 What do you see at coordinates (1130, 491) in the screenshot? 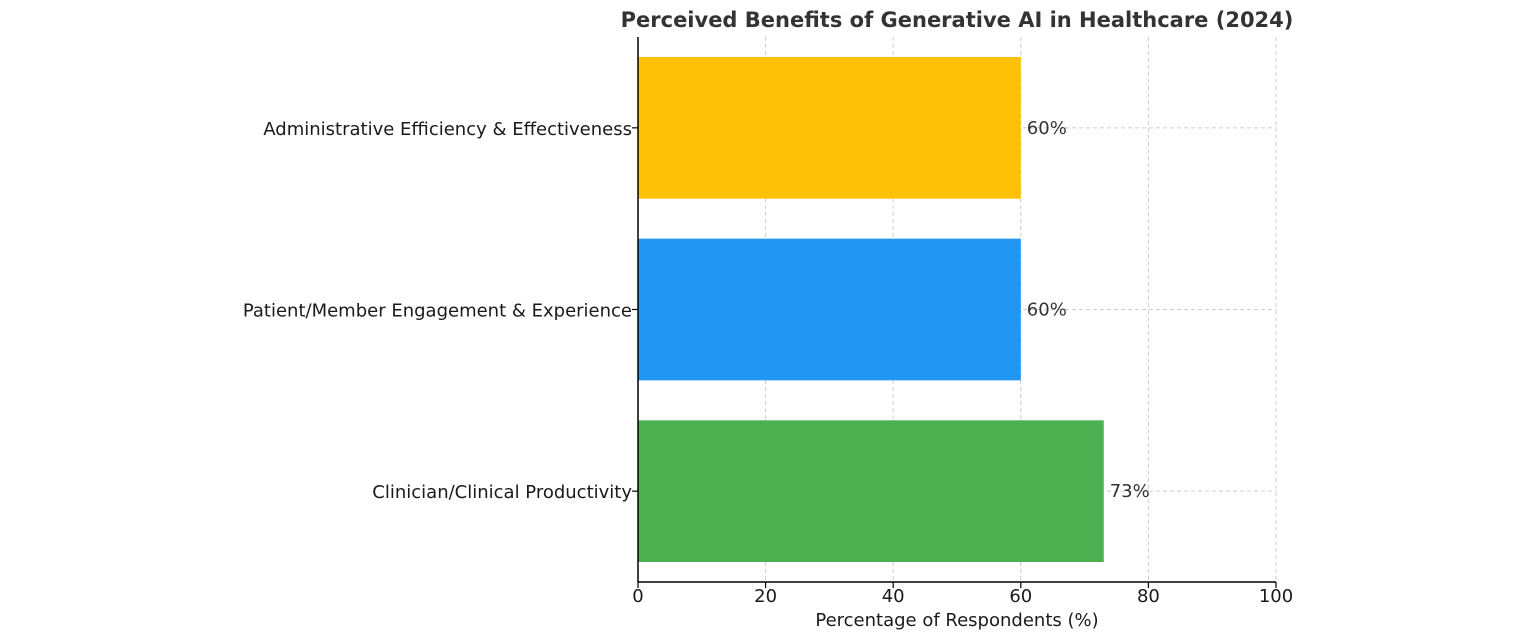
I see `bar-value-label: 73%` at bounding box center [1130, 491].